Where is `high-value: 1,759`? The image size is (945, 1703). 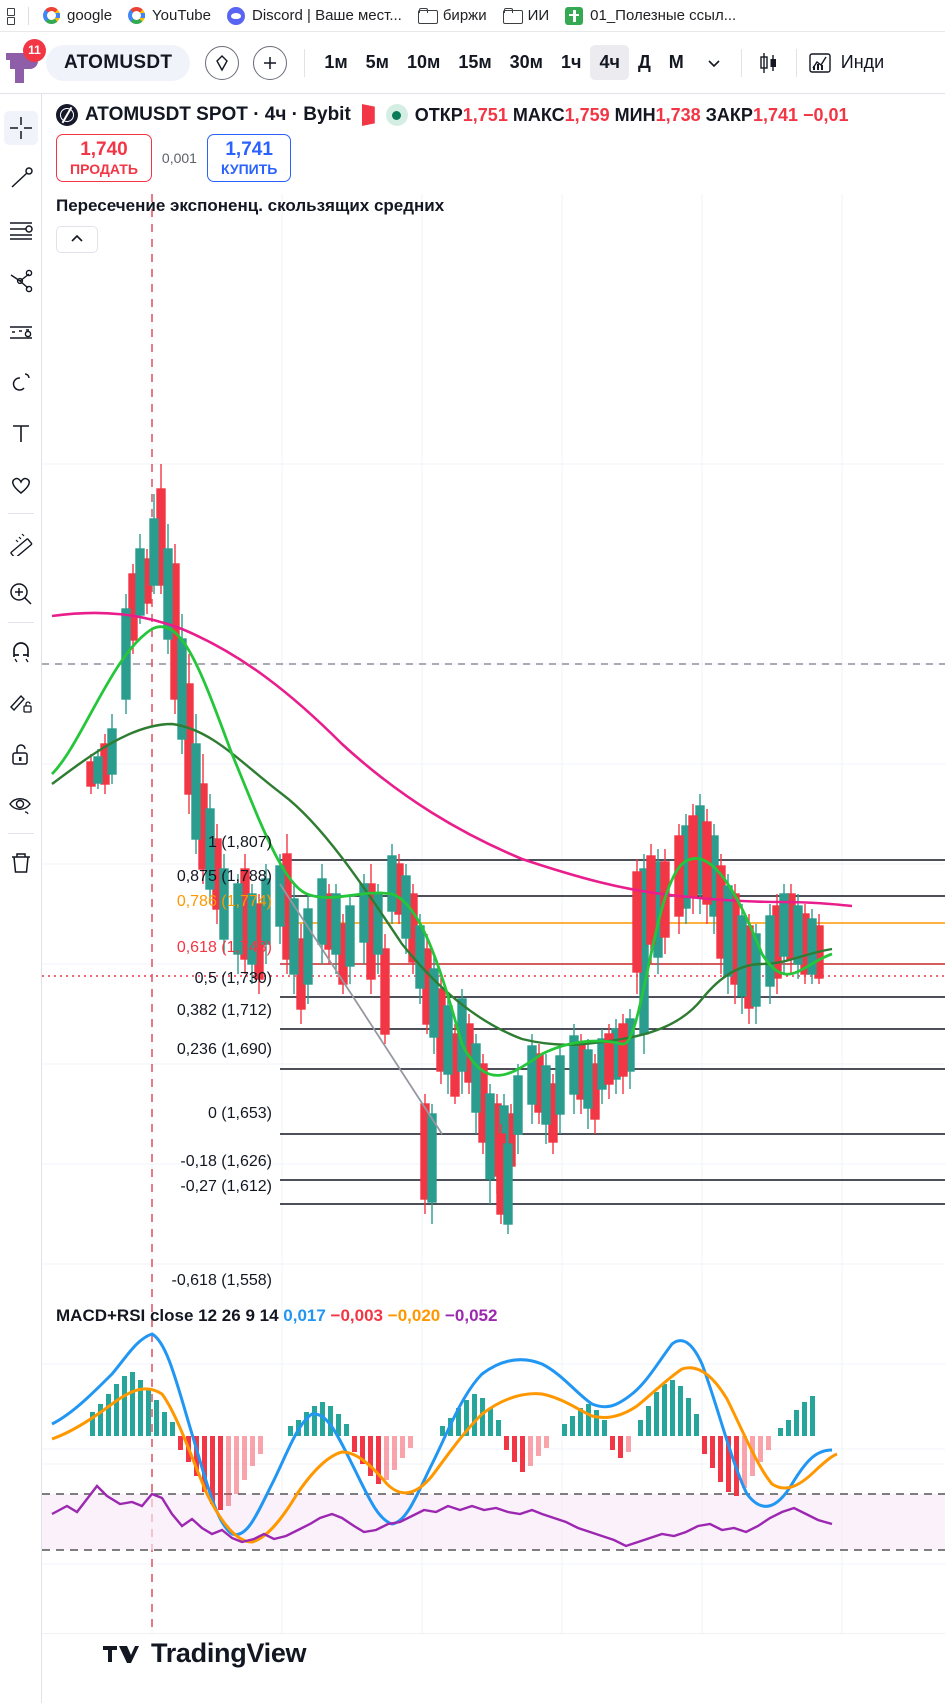 high-value: 1,759 is located at coordinates (587, 114).